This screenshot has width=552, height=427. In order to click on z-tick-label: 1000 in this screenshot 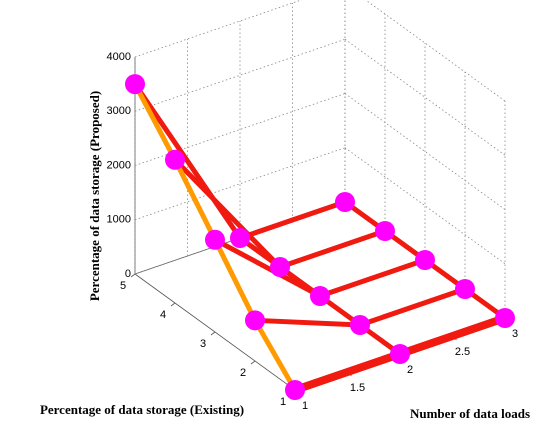, I will do `click(119, 220)`.